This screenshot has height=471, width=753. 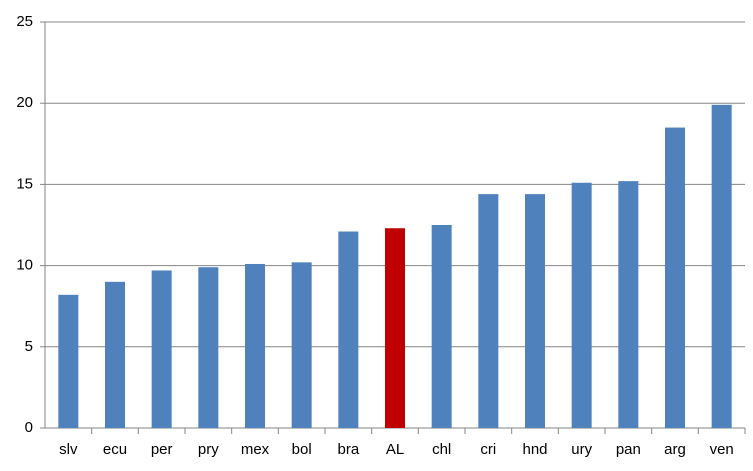 I want to click on y-tick-label: 25, so click(x=24, y=21).